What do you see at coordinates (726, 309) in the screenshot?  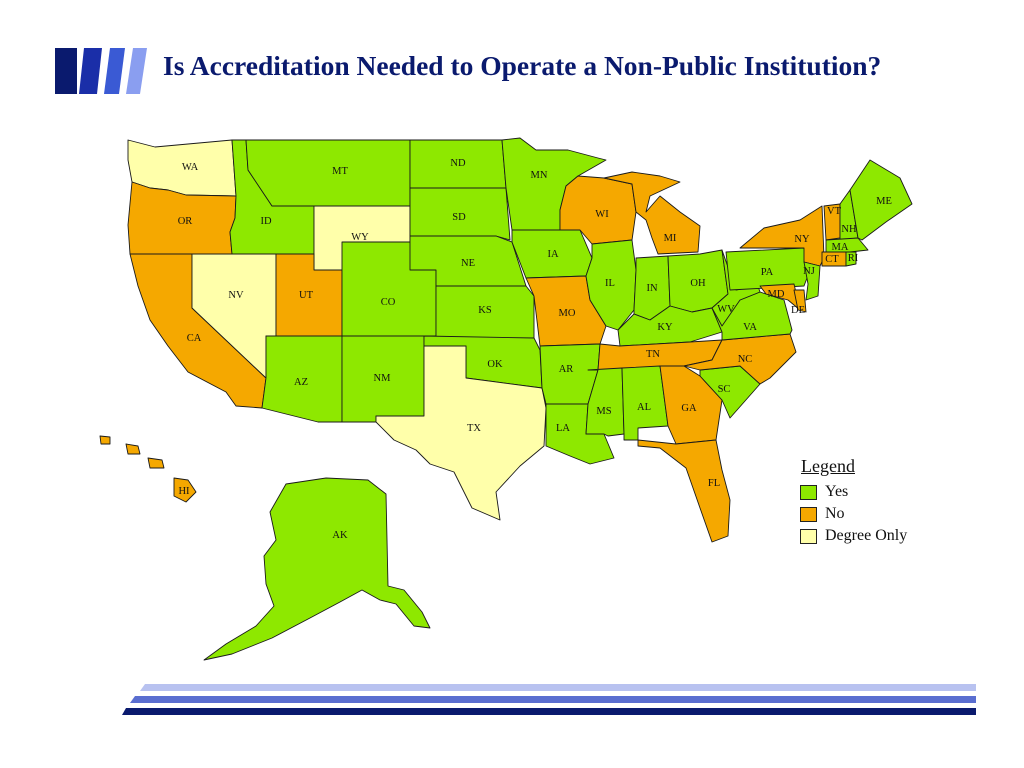 I see `label-WV: WV` at bounding box center [726, 309].